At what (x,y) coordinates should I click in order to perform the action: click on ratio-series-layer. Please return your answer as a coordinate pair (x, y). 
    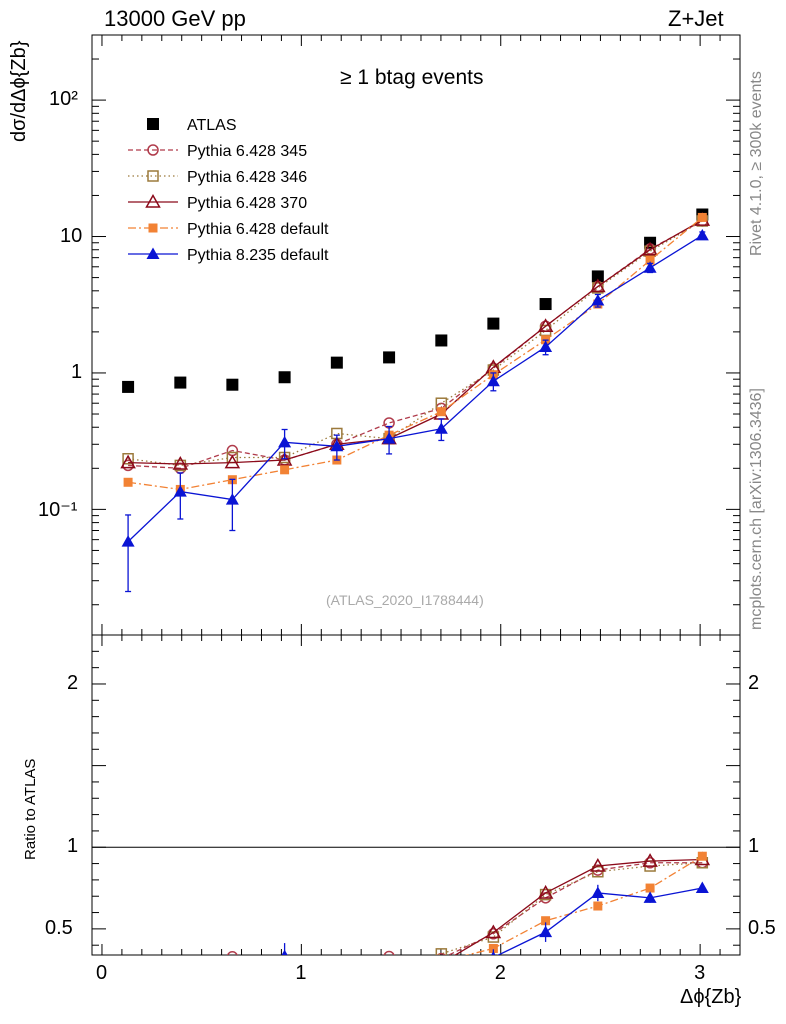
    Looking at the image, I should click on (416, 927).